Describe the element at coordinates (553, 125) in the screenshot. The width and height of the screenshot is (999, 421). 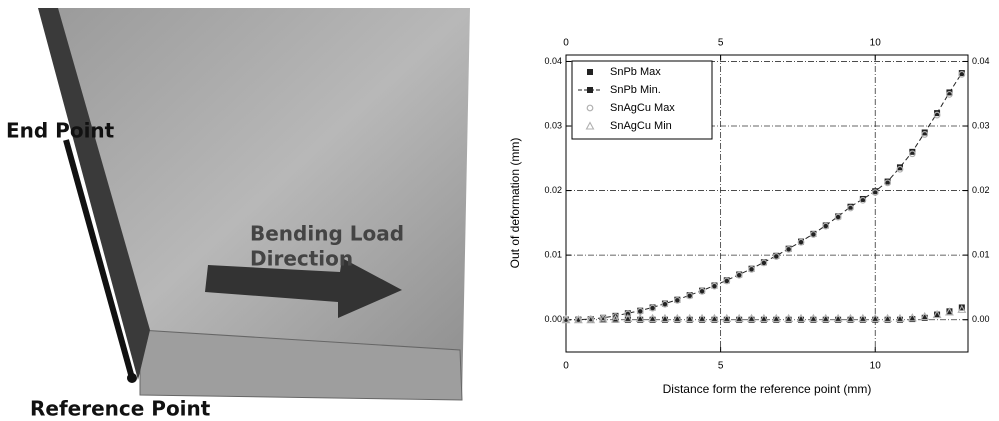
I see `y-tick-label: 0.03` at that location.